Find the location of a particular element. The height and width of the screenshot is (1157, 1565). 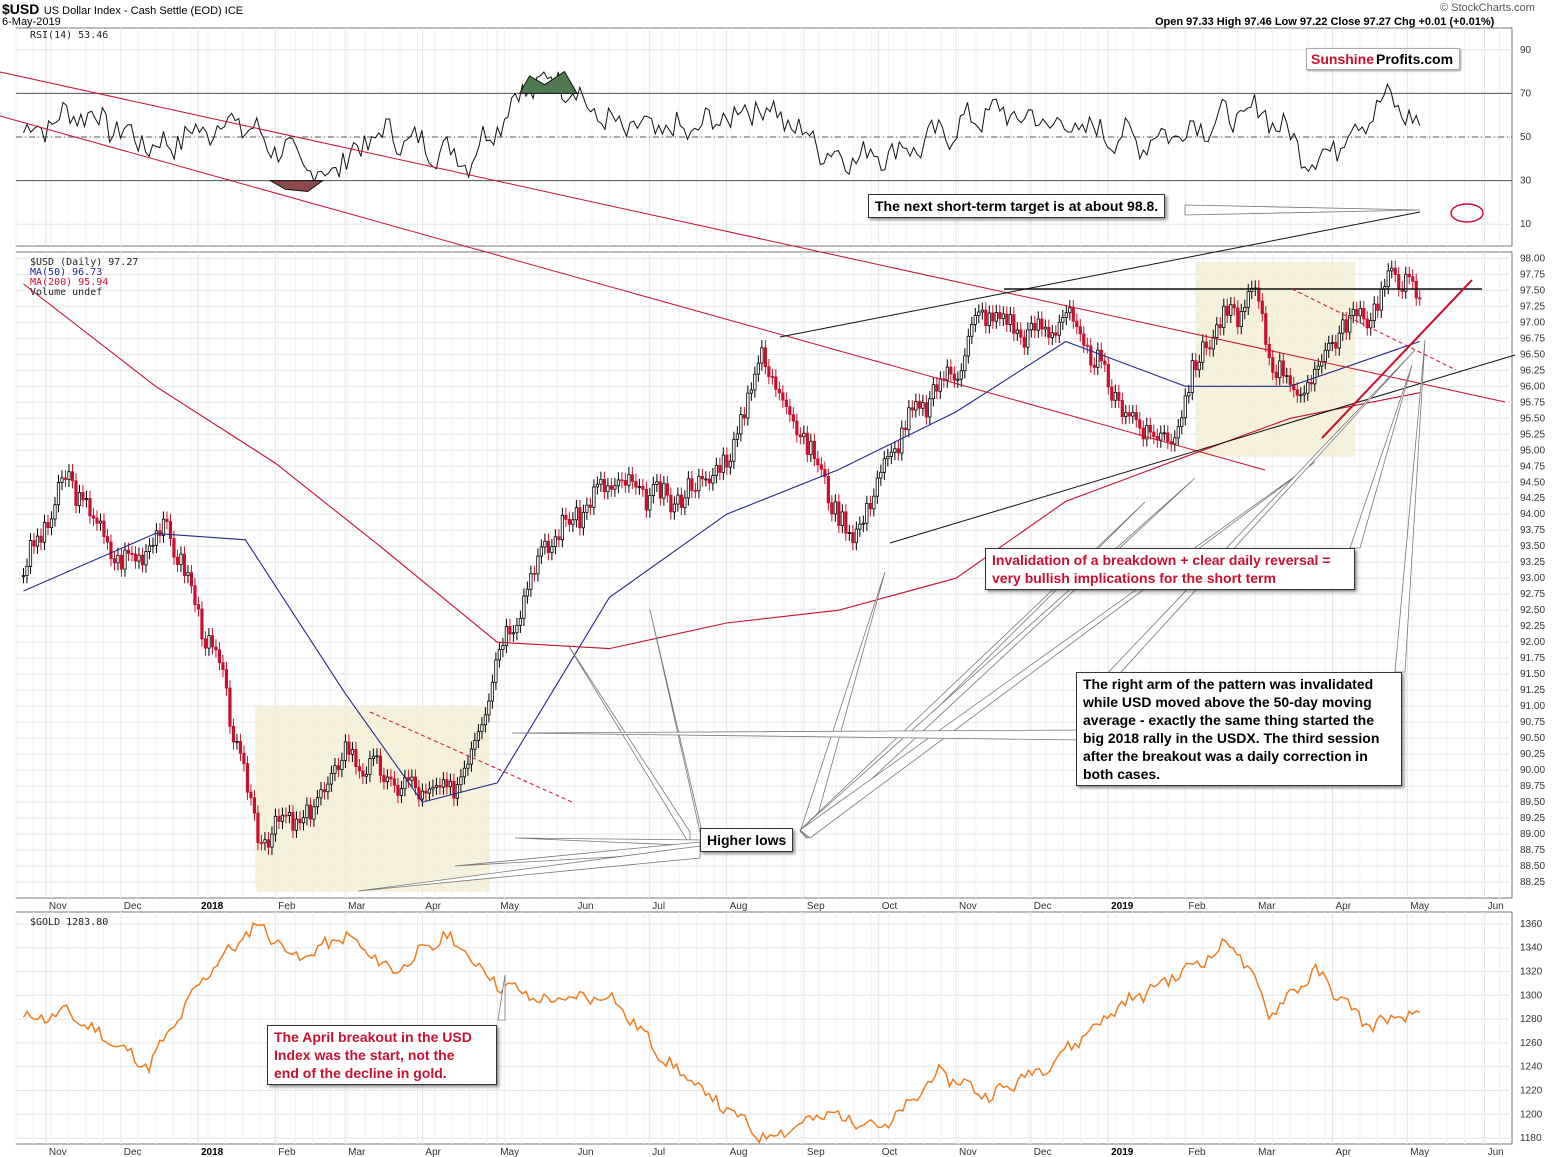

x-tick-label: Nov is located at coordinates (58, 906).